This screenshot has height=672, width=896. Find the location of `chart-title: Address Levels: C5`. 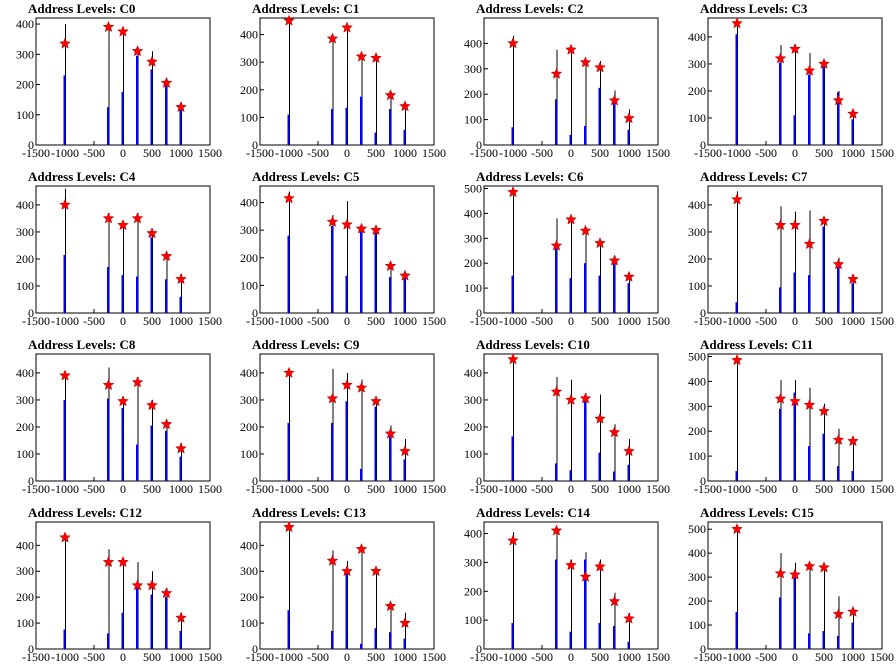

chart-title: Address Levels: C5 is located at coordinates (306, 176).